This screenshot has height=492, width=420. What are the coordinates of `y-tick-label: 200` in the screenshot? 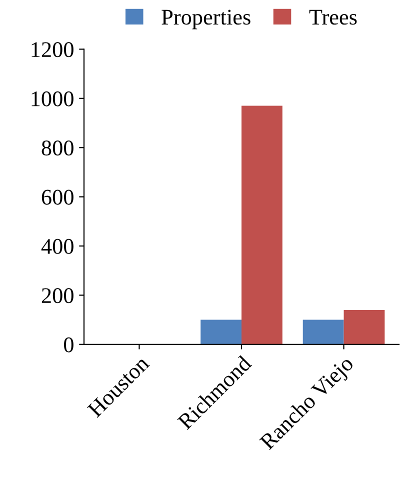 It's located at (58, 296).